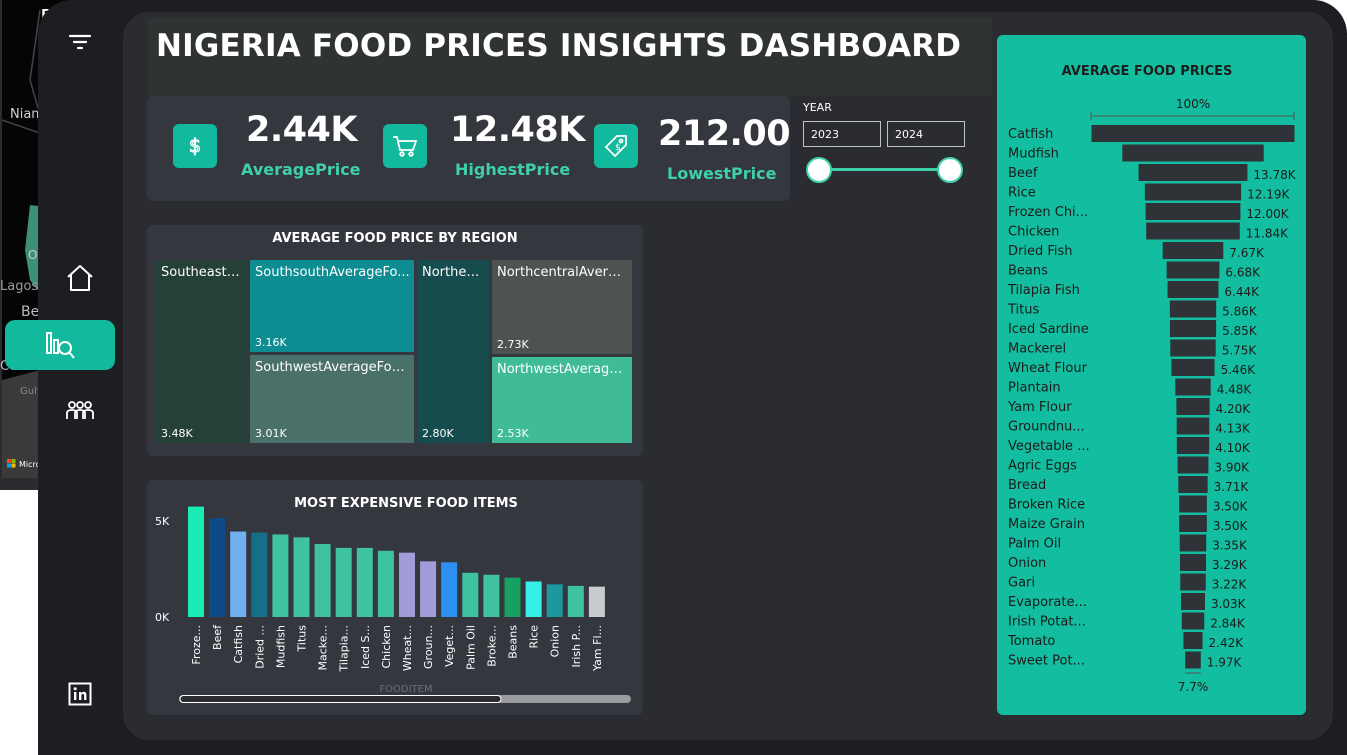  I want to click on treemap-tile: SouthsouthAverageFo... 3.16K, so click(332, 306).